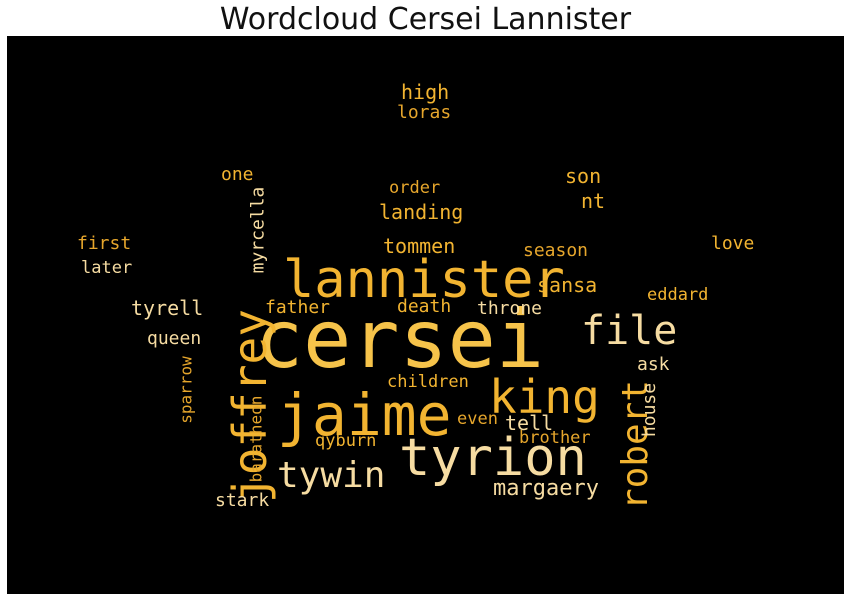  What do you see at coordinates (104, 243) in the screenshot?
I see `word-first: first` at bounding box center [104, 243].